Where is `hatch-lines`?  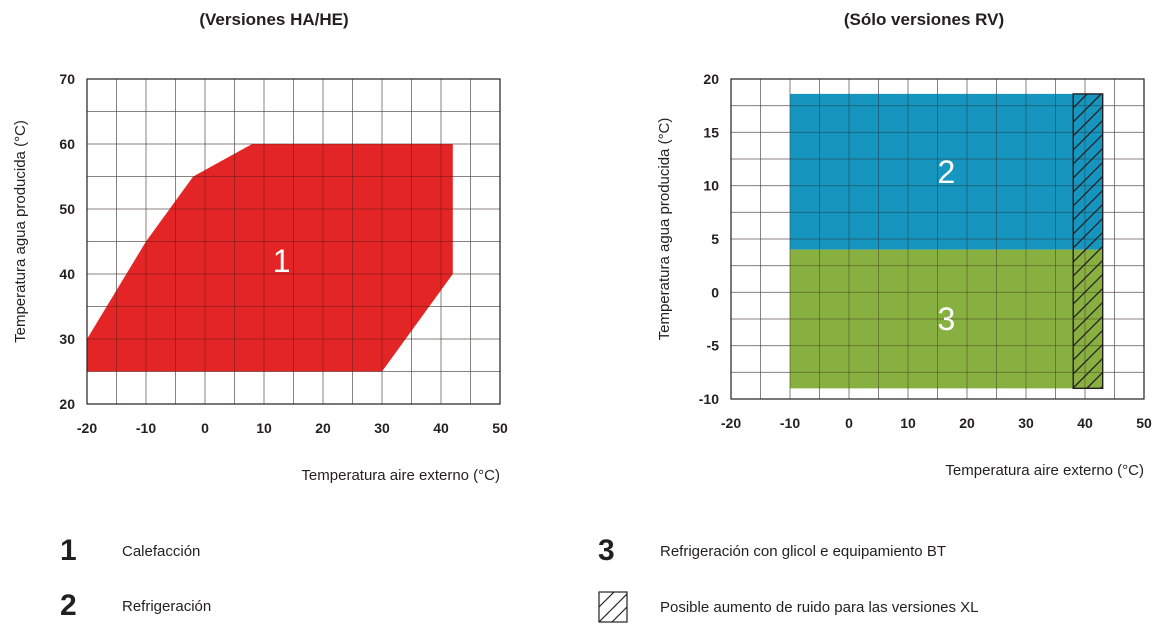
hatch-lines is located at coordinates (1088, 241).